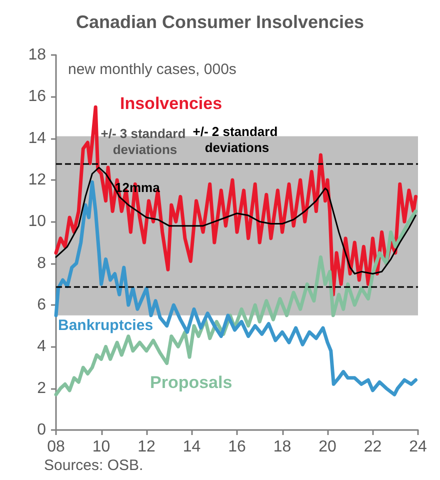  I want to click on ref-line-label: +/- 2 standard deviations, so click(237, 139).